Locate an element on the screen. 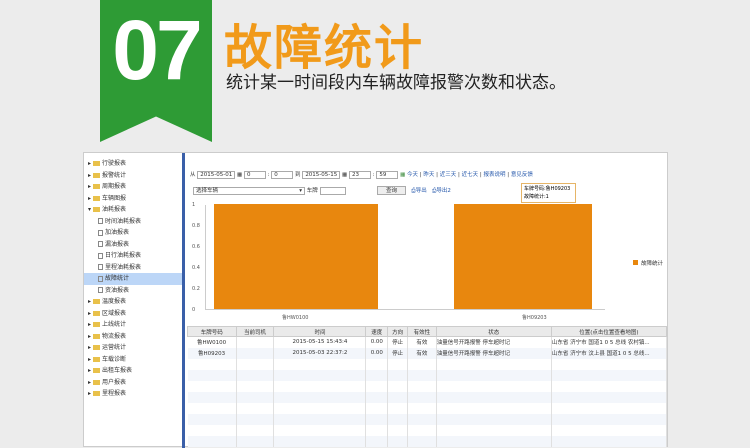  sidebar-item: ▸ 车载诊断 is located at coordinates (107, 359).